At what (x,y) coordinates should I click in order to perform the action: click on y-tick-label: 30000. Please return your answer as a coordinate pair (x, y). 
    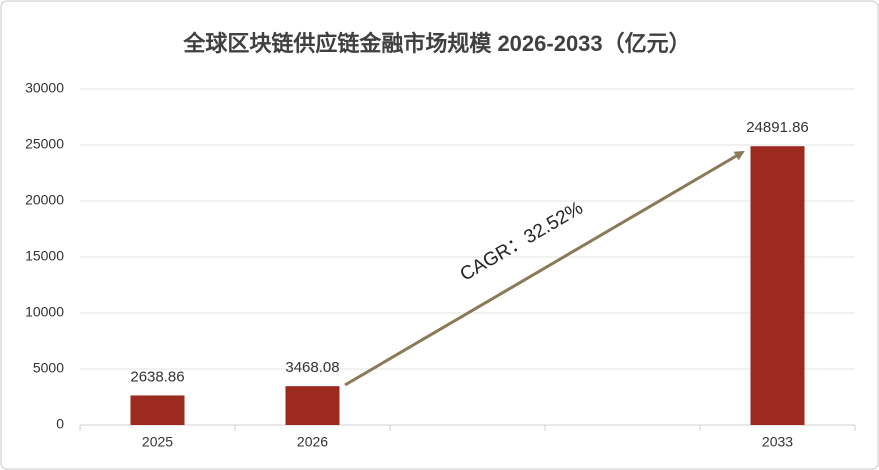
    Looking at the image, I should click on (44, 88).